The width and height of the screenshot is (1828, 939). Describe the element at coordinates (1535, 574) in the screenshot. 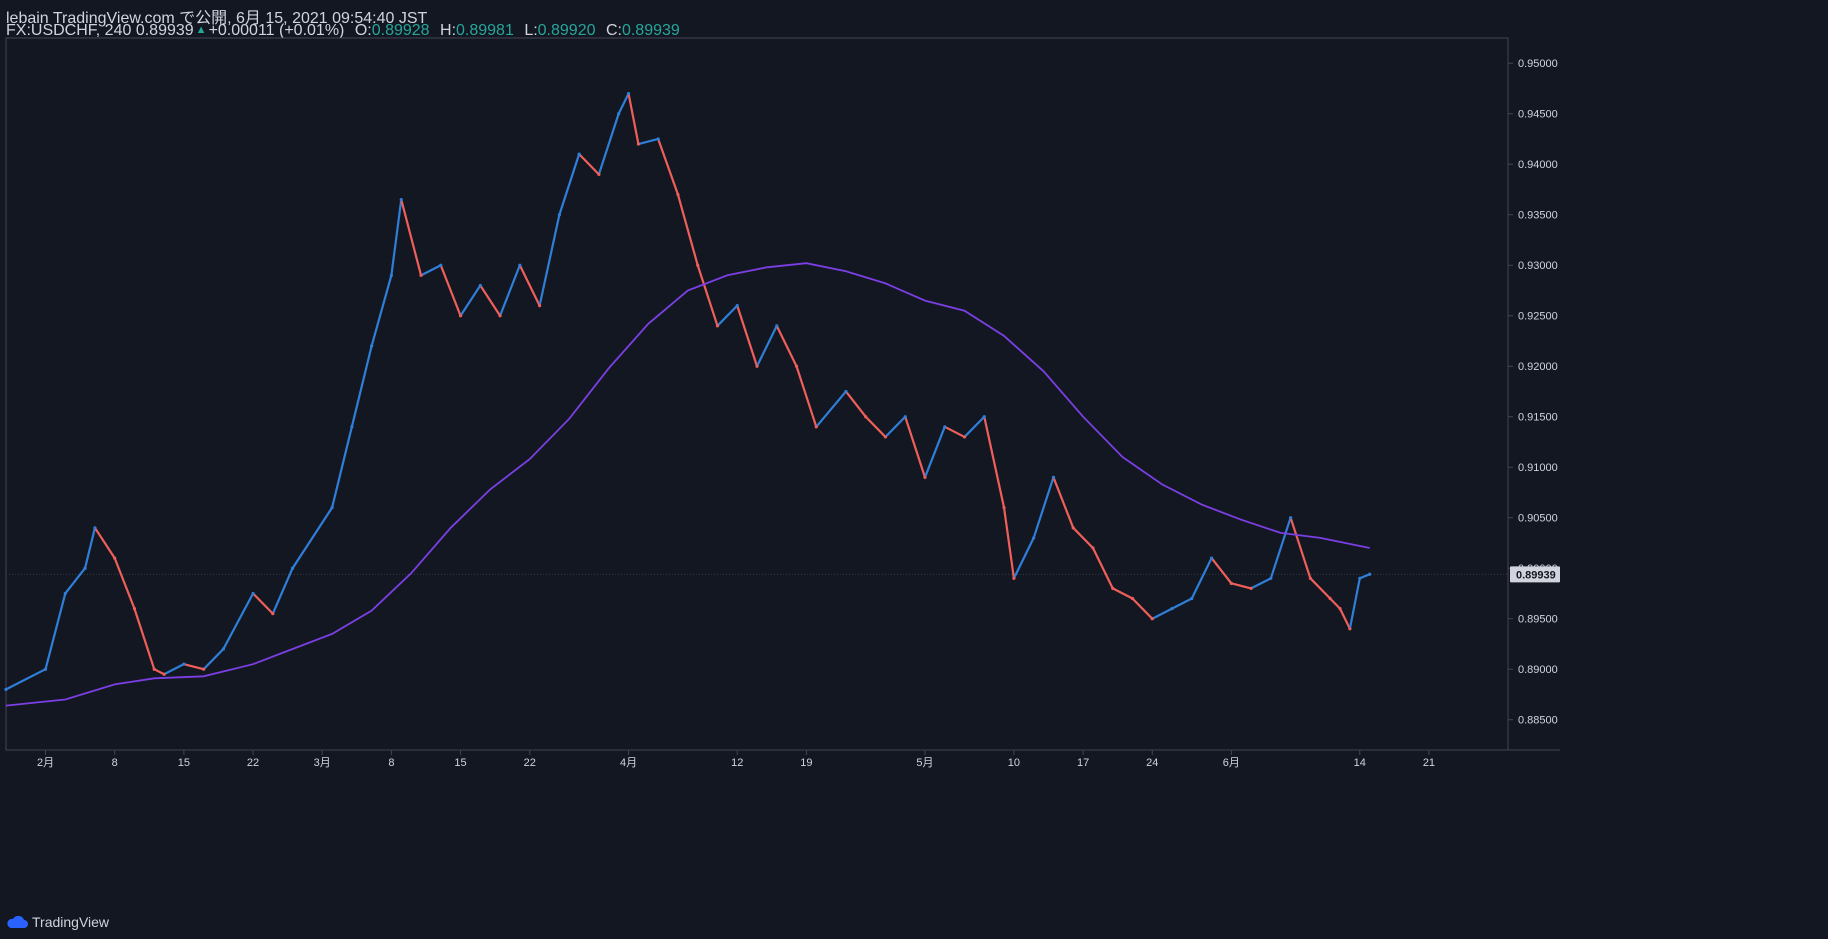

I see `current-price-badge` at that location.